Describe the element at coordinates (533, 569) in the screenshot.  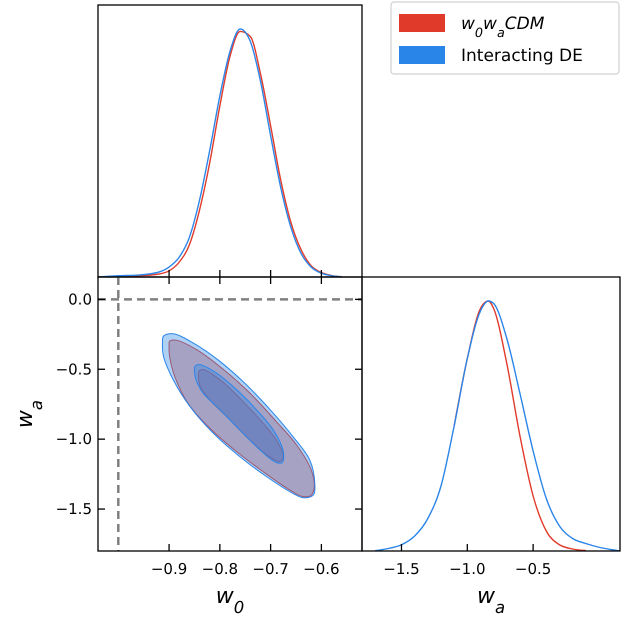
I see `x-tick-label: −0.5` at that location.